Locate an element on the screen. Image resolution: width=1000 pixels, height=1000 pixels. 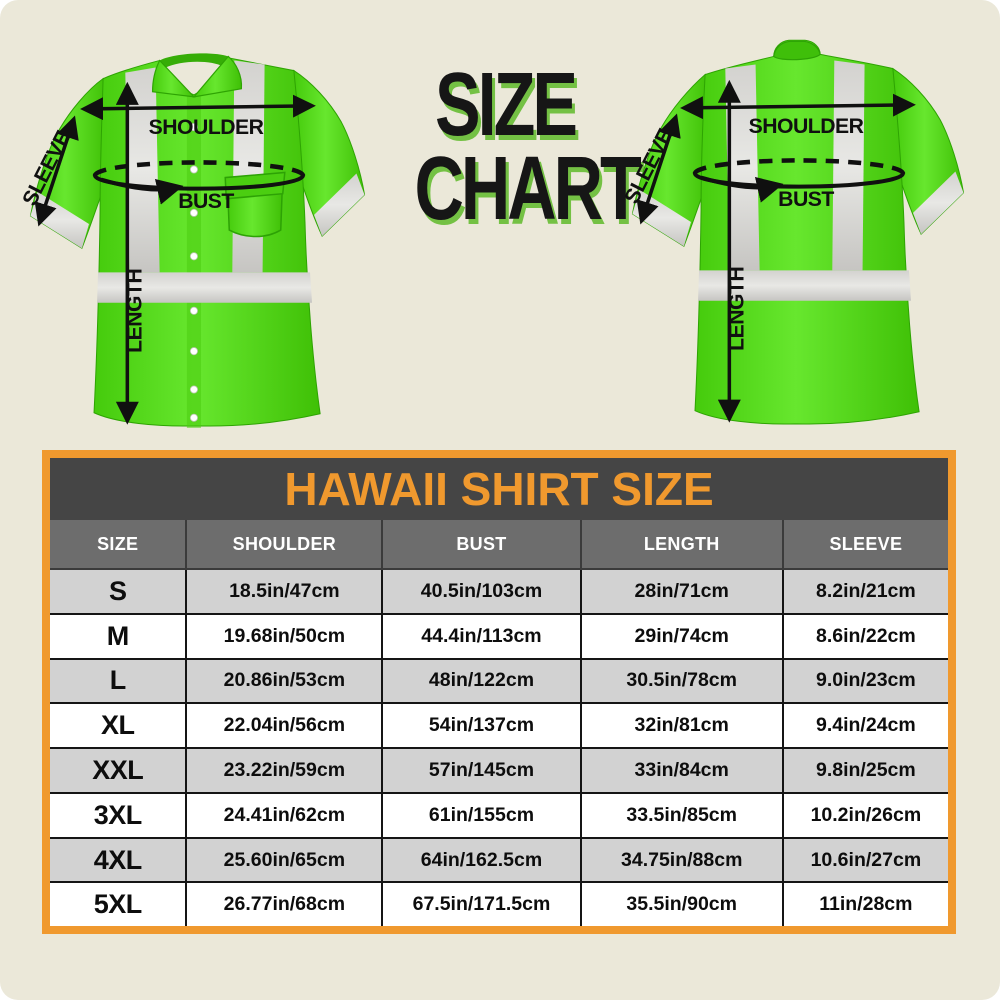
front-bust-label: BUST is located at coordinates (206, 201).